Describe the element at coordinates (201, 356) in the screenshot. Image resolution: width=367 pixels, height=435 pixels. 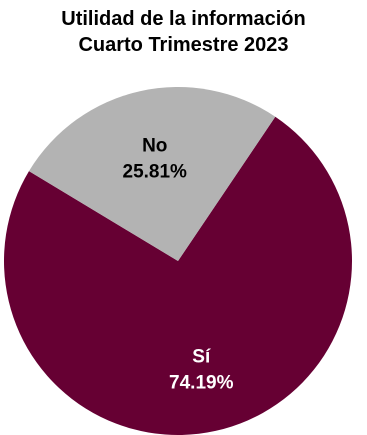
I see `slice-label-si: Sí` at that location.